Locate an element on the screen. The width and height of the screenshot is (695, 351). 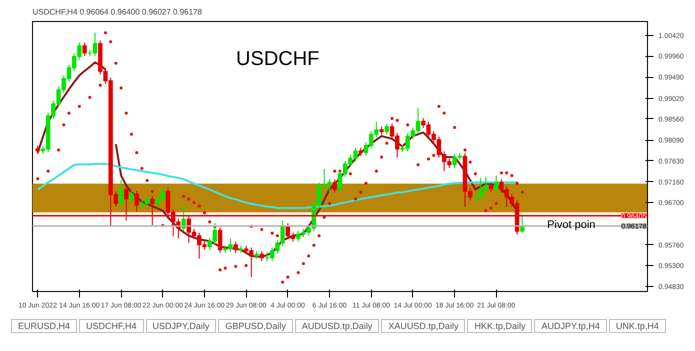
chart-title: USDCHF,H4 0.96064 0.96400 0.96027 0.96178 is located at coordinates (117, 12).